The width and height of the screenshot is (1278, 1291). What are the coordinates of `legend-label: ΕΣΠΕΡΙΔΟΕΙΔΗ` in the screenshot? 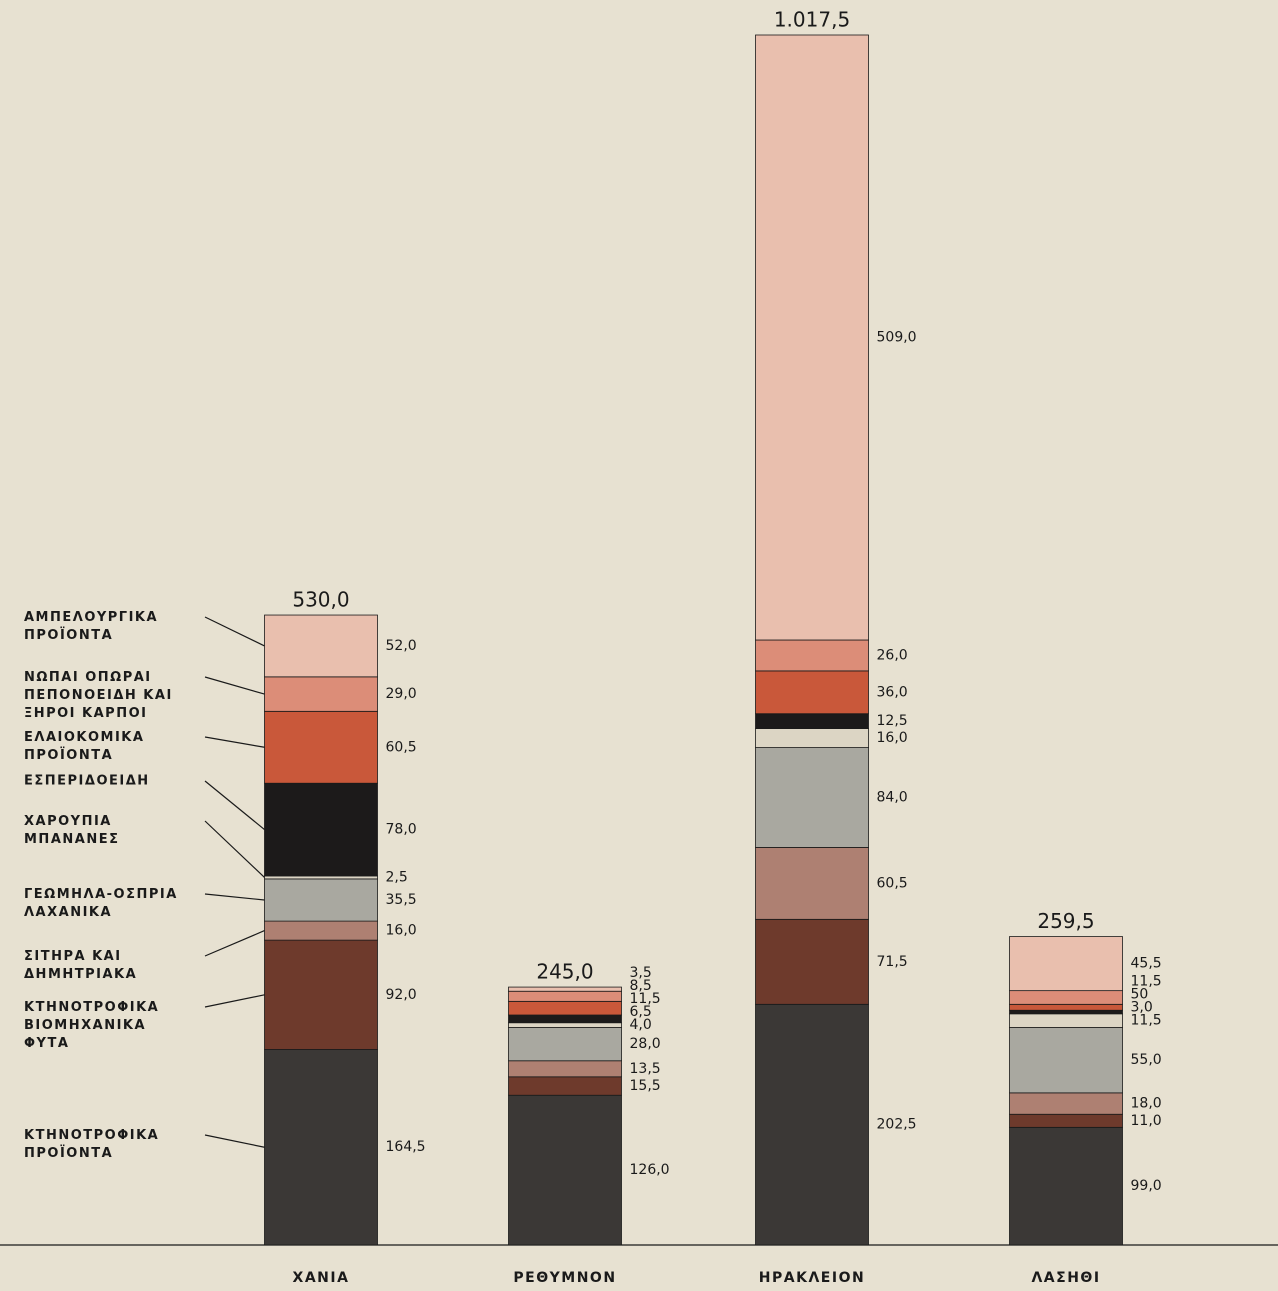 It's located at (87, 781).